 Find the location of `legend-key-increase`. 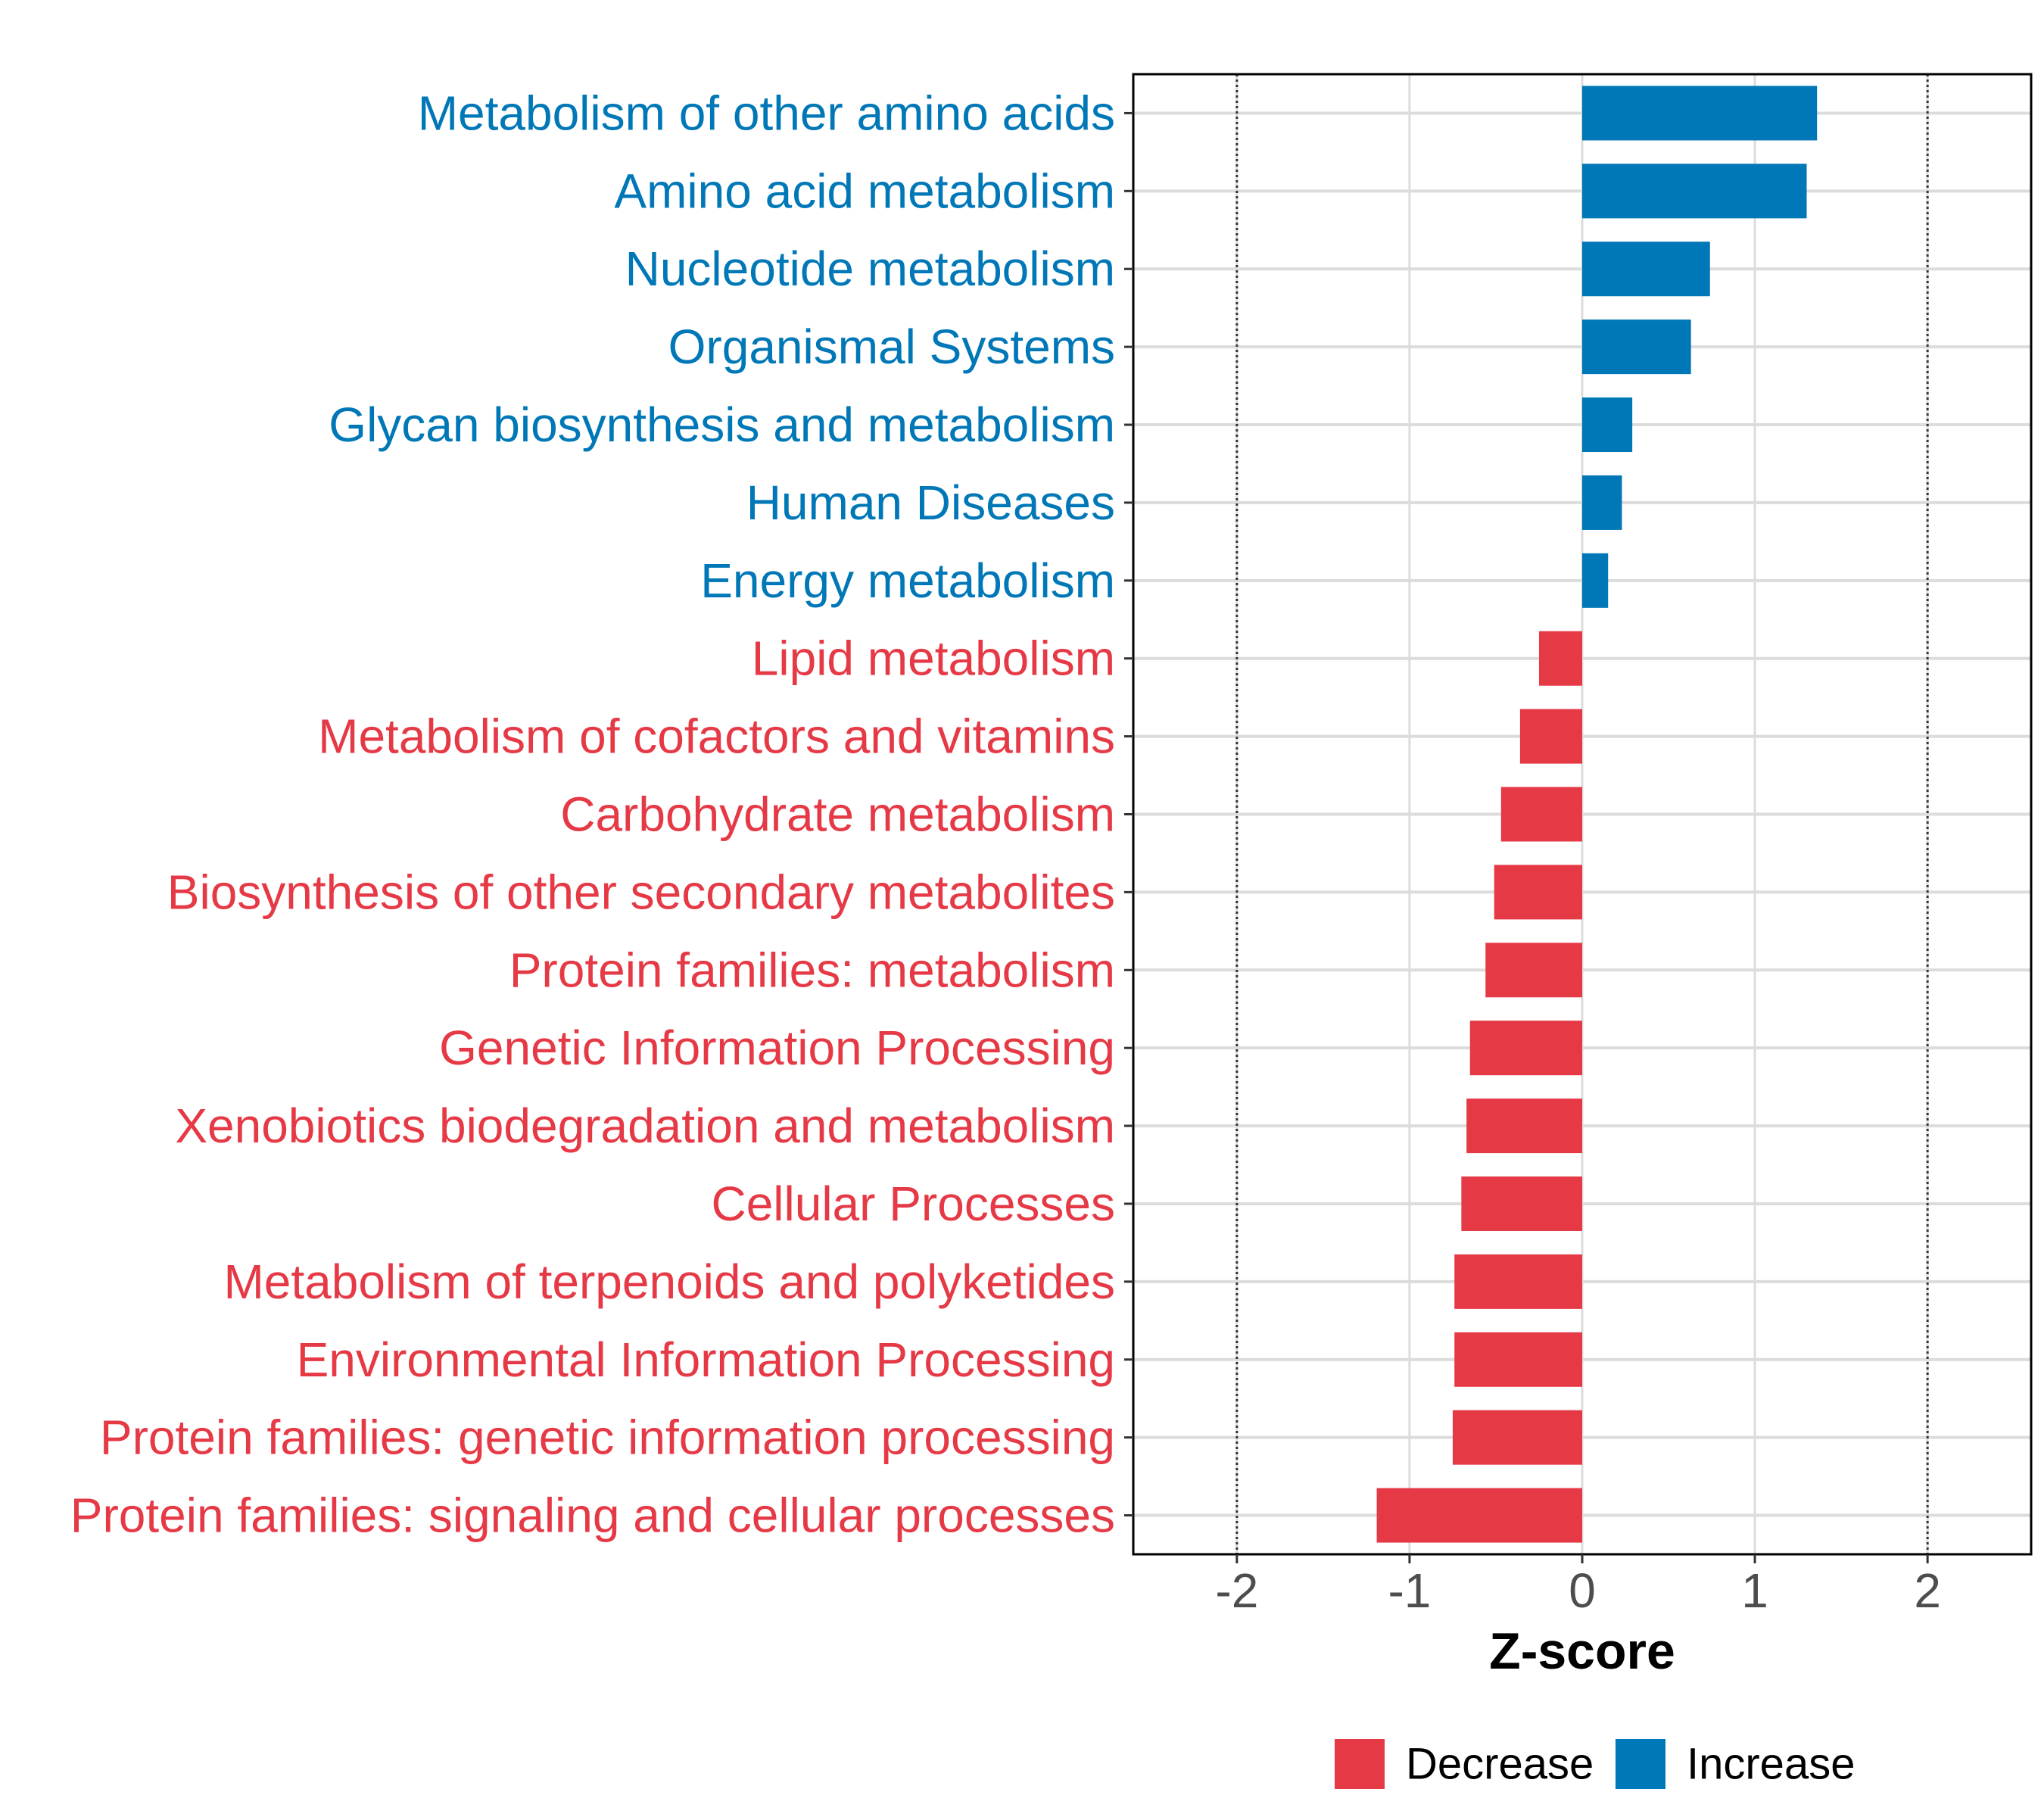

legend-key-increase is located at coordinates (1640, 1764).